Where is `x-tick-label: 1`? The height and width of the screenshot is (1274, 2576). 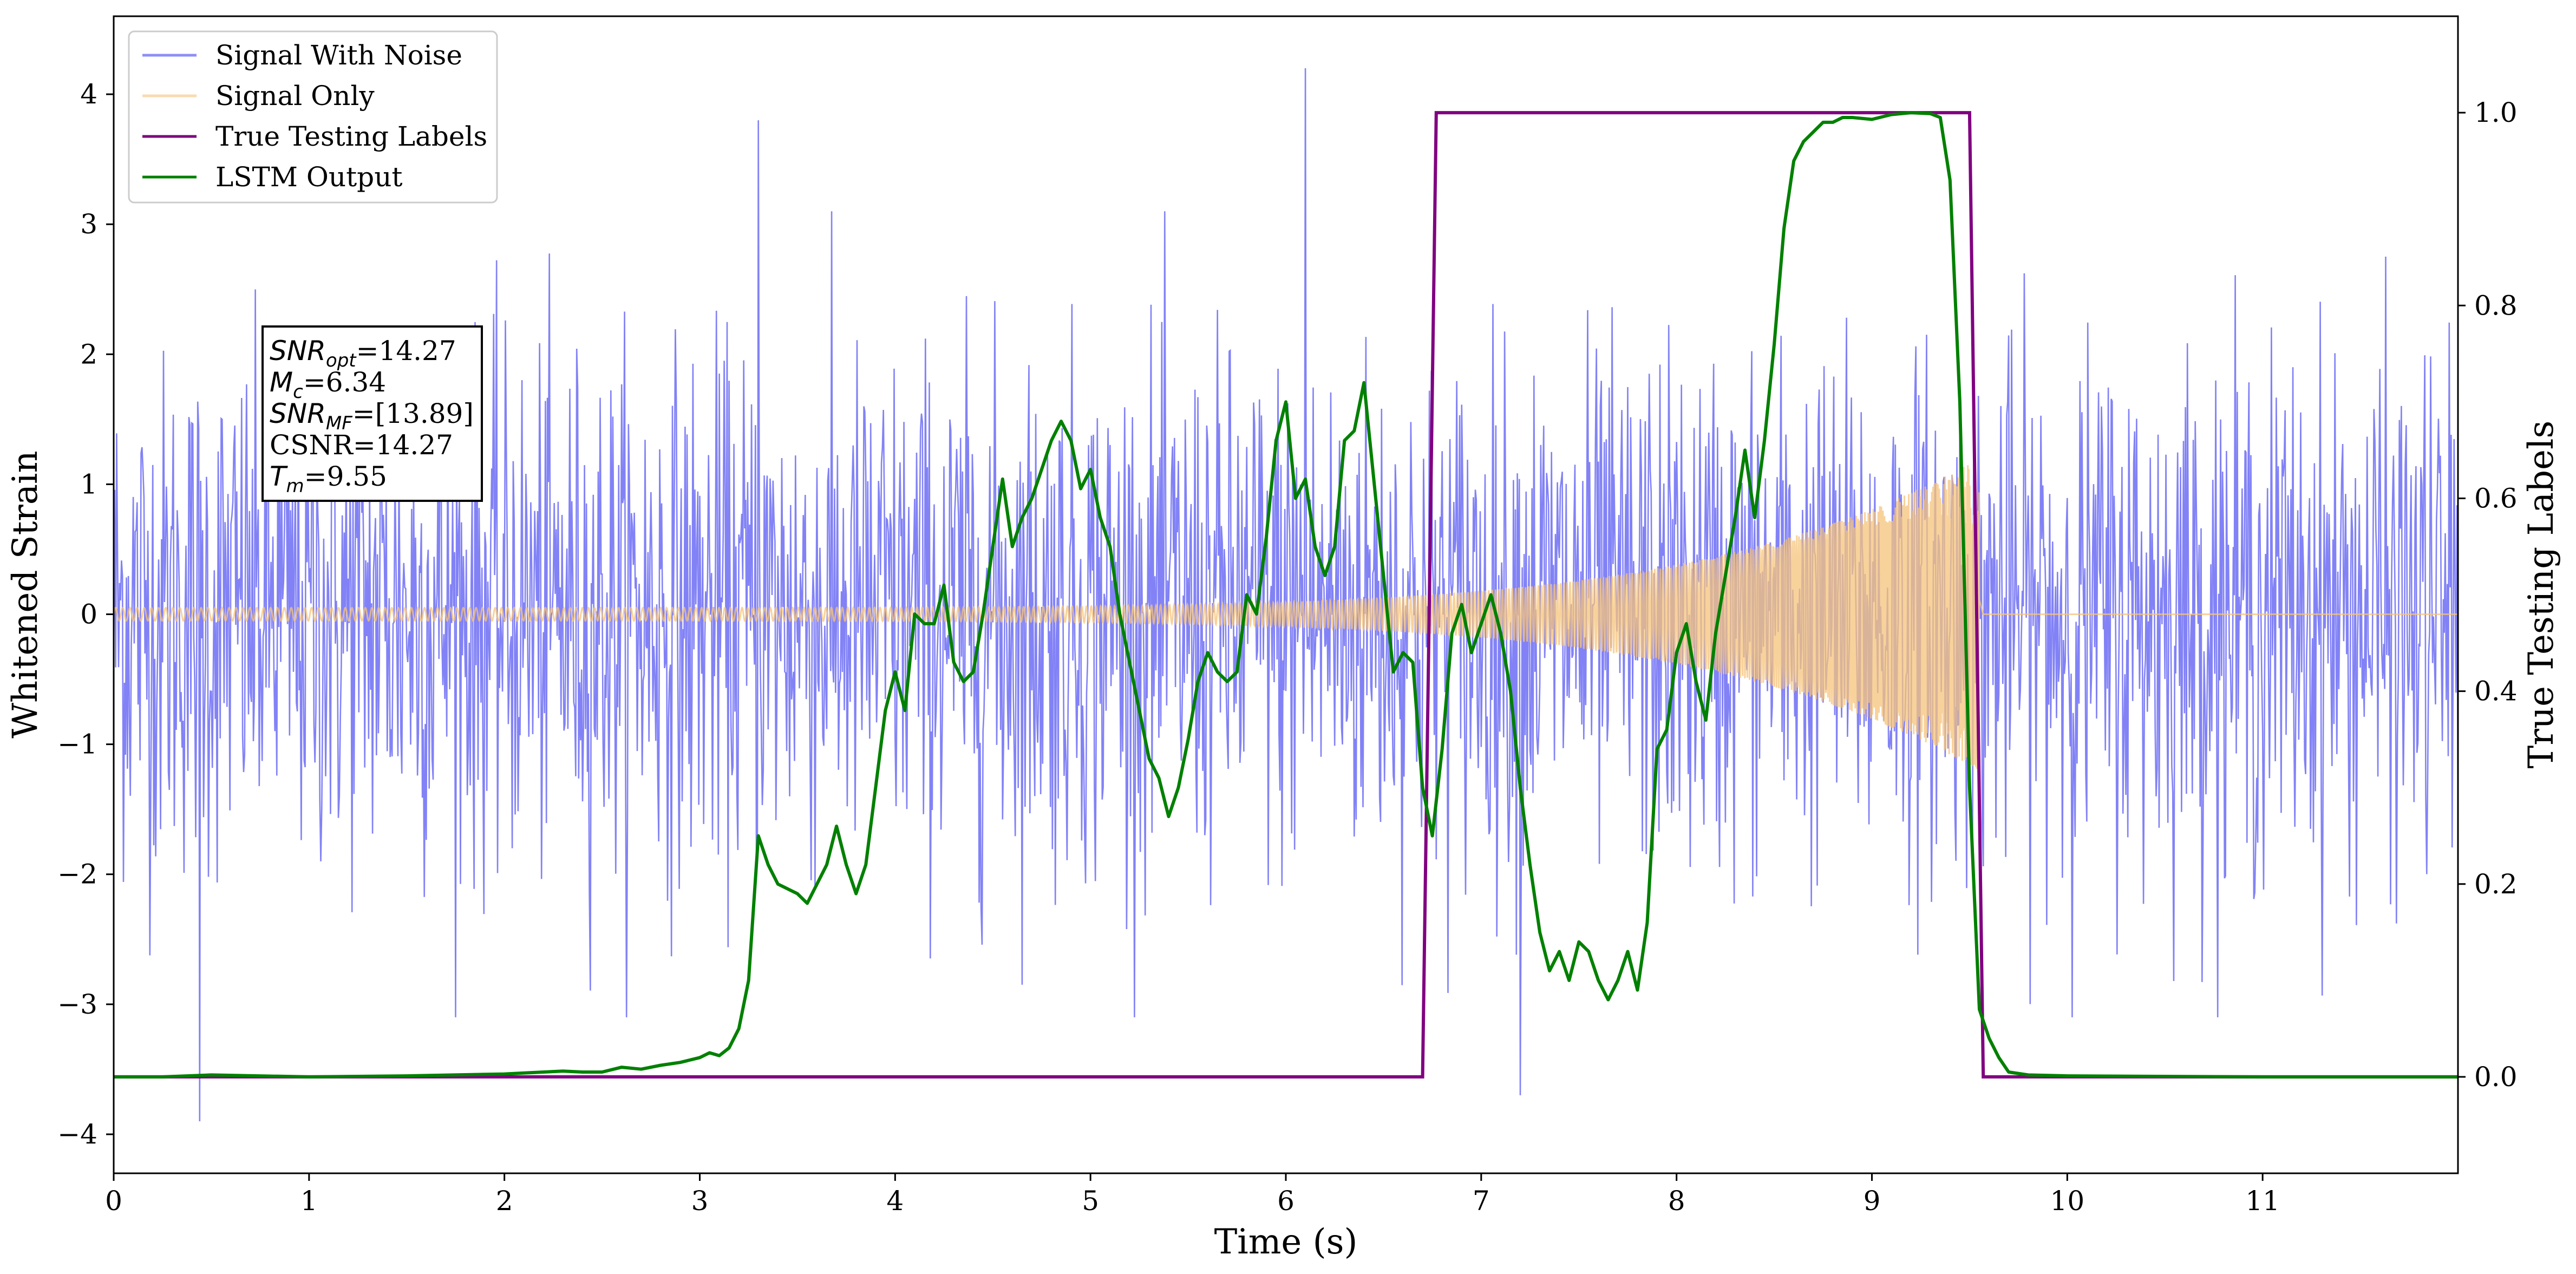
x-tick-label: 1 is located at coordinates (309, 1201).